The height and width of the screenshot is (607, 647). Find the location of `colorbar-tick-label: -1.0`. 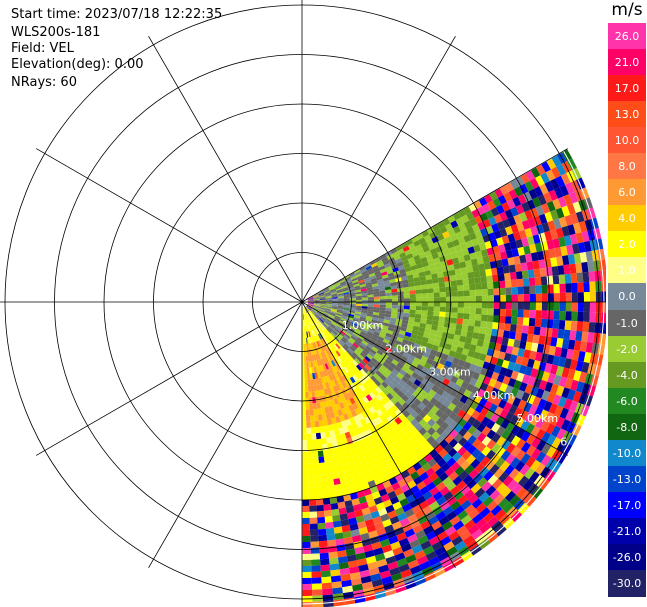

colorbar-tick-label: -1.0 is located at coordinates (627, 323).